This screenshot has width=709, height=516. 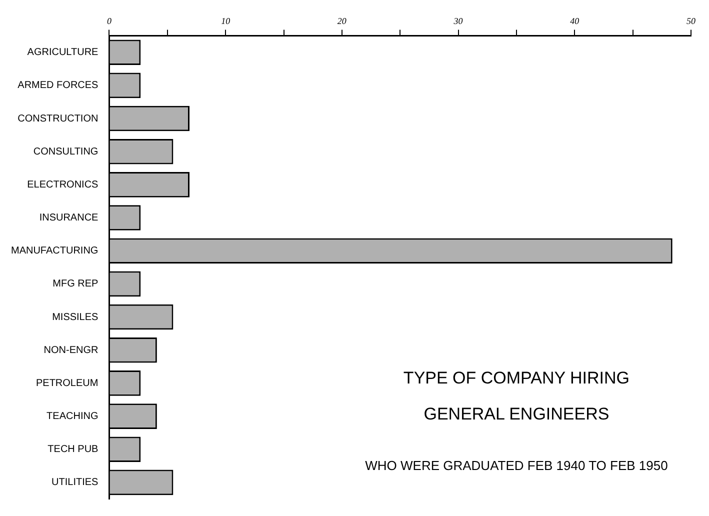 What do you see at coordinates (63, 184) in the screenshot?
I see `y-tick-label: ELECTRONICS` at bounding box center [63, 184].